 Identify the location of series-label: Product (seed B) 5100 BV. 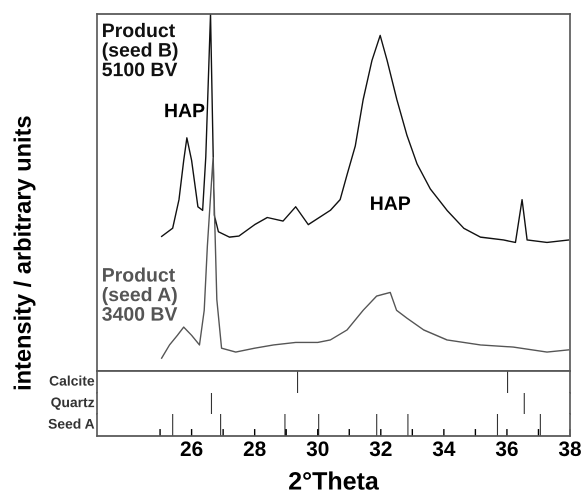
(140, 49).